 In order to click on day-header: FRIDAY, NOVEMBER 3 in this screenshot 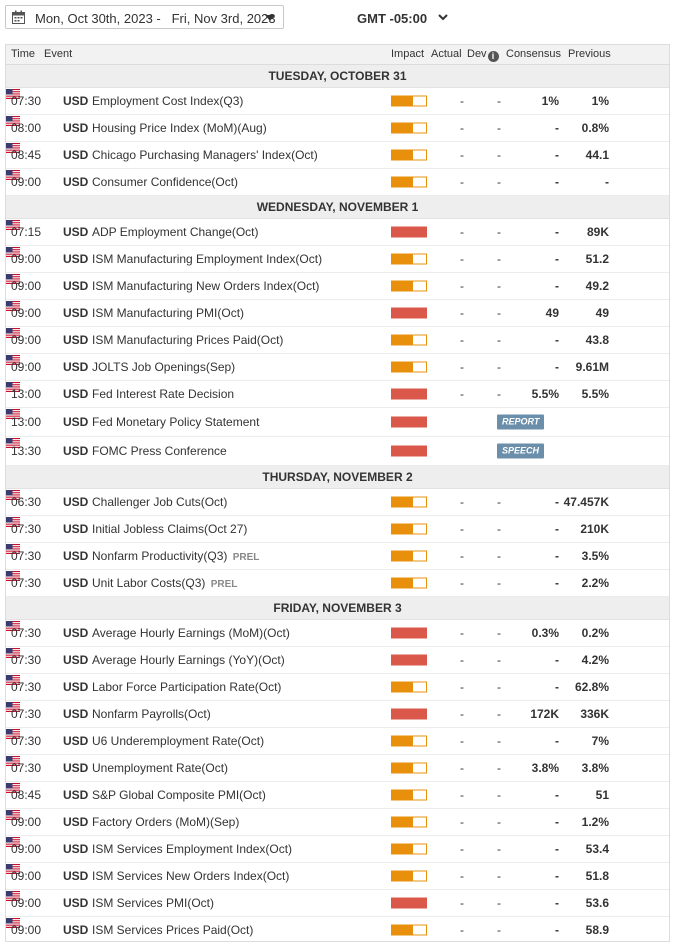, I will do `click(337, 608)`.